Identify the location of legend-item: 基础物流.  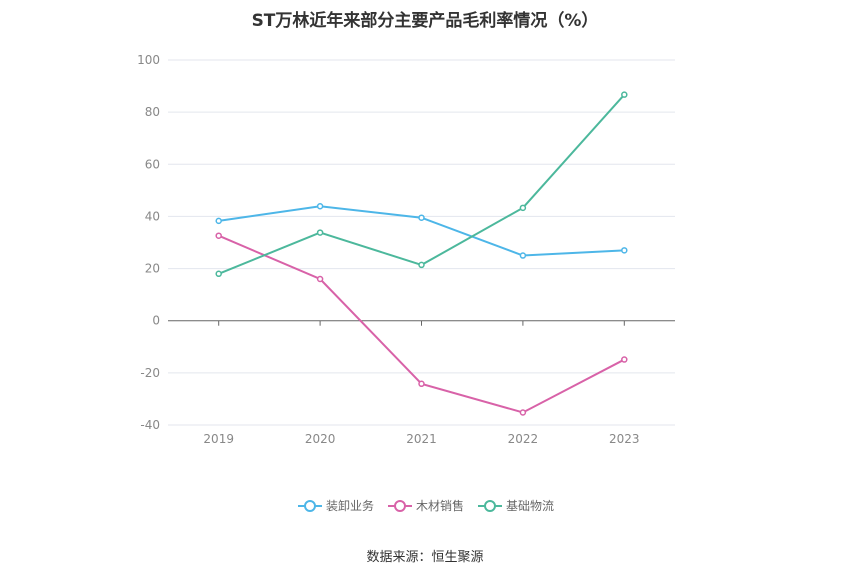
(516, 506).